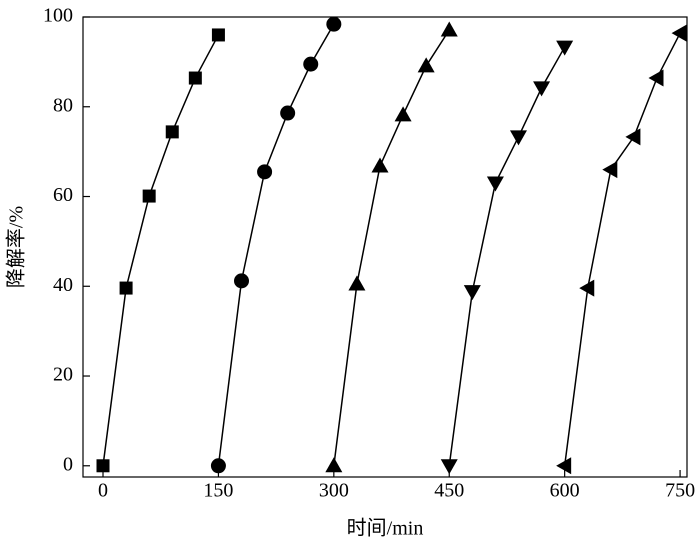 Image resolution: width=700 pixels, height=551 pixels. What do you see at coordinates (68, 464) in the screenshot?
I see `y-tick-label: 0` at bounding box center [68, 464].